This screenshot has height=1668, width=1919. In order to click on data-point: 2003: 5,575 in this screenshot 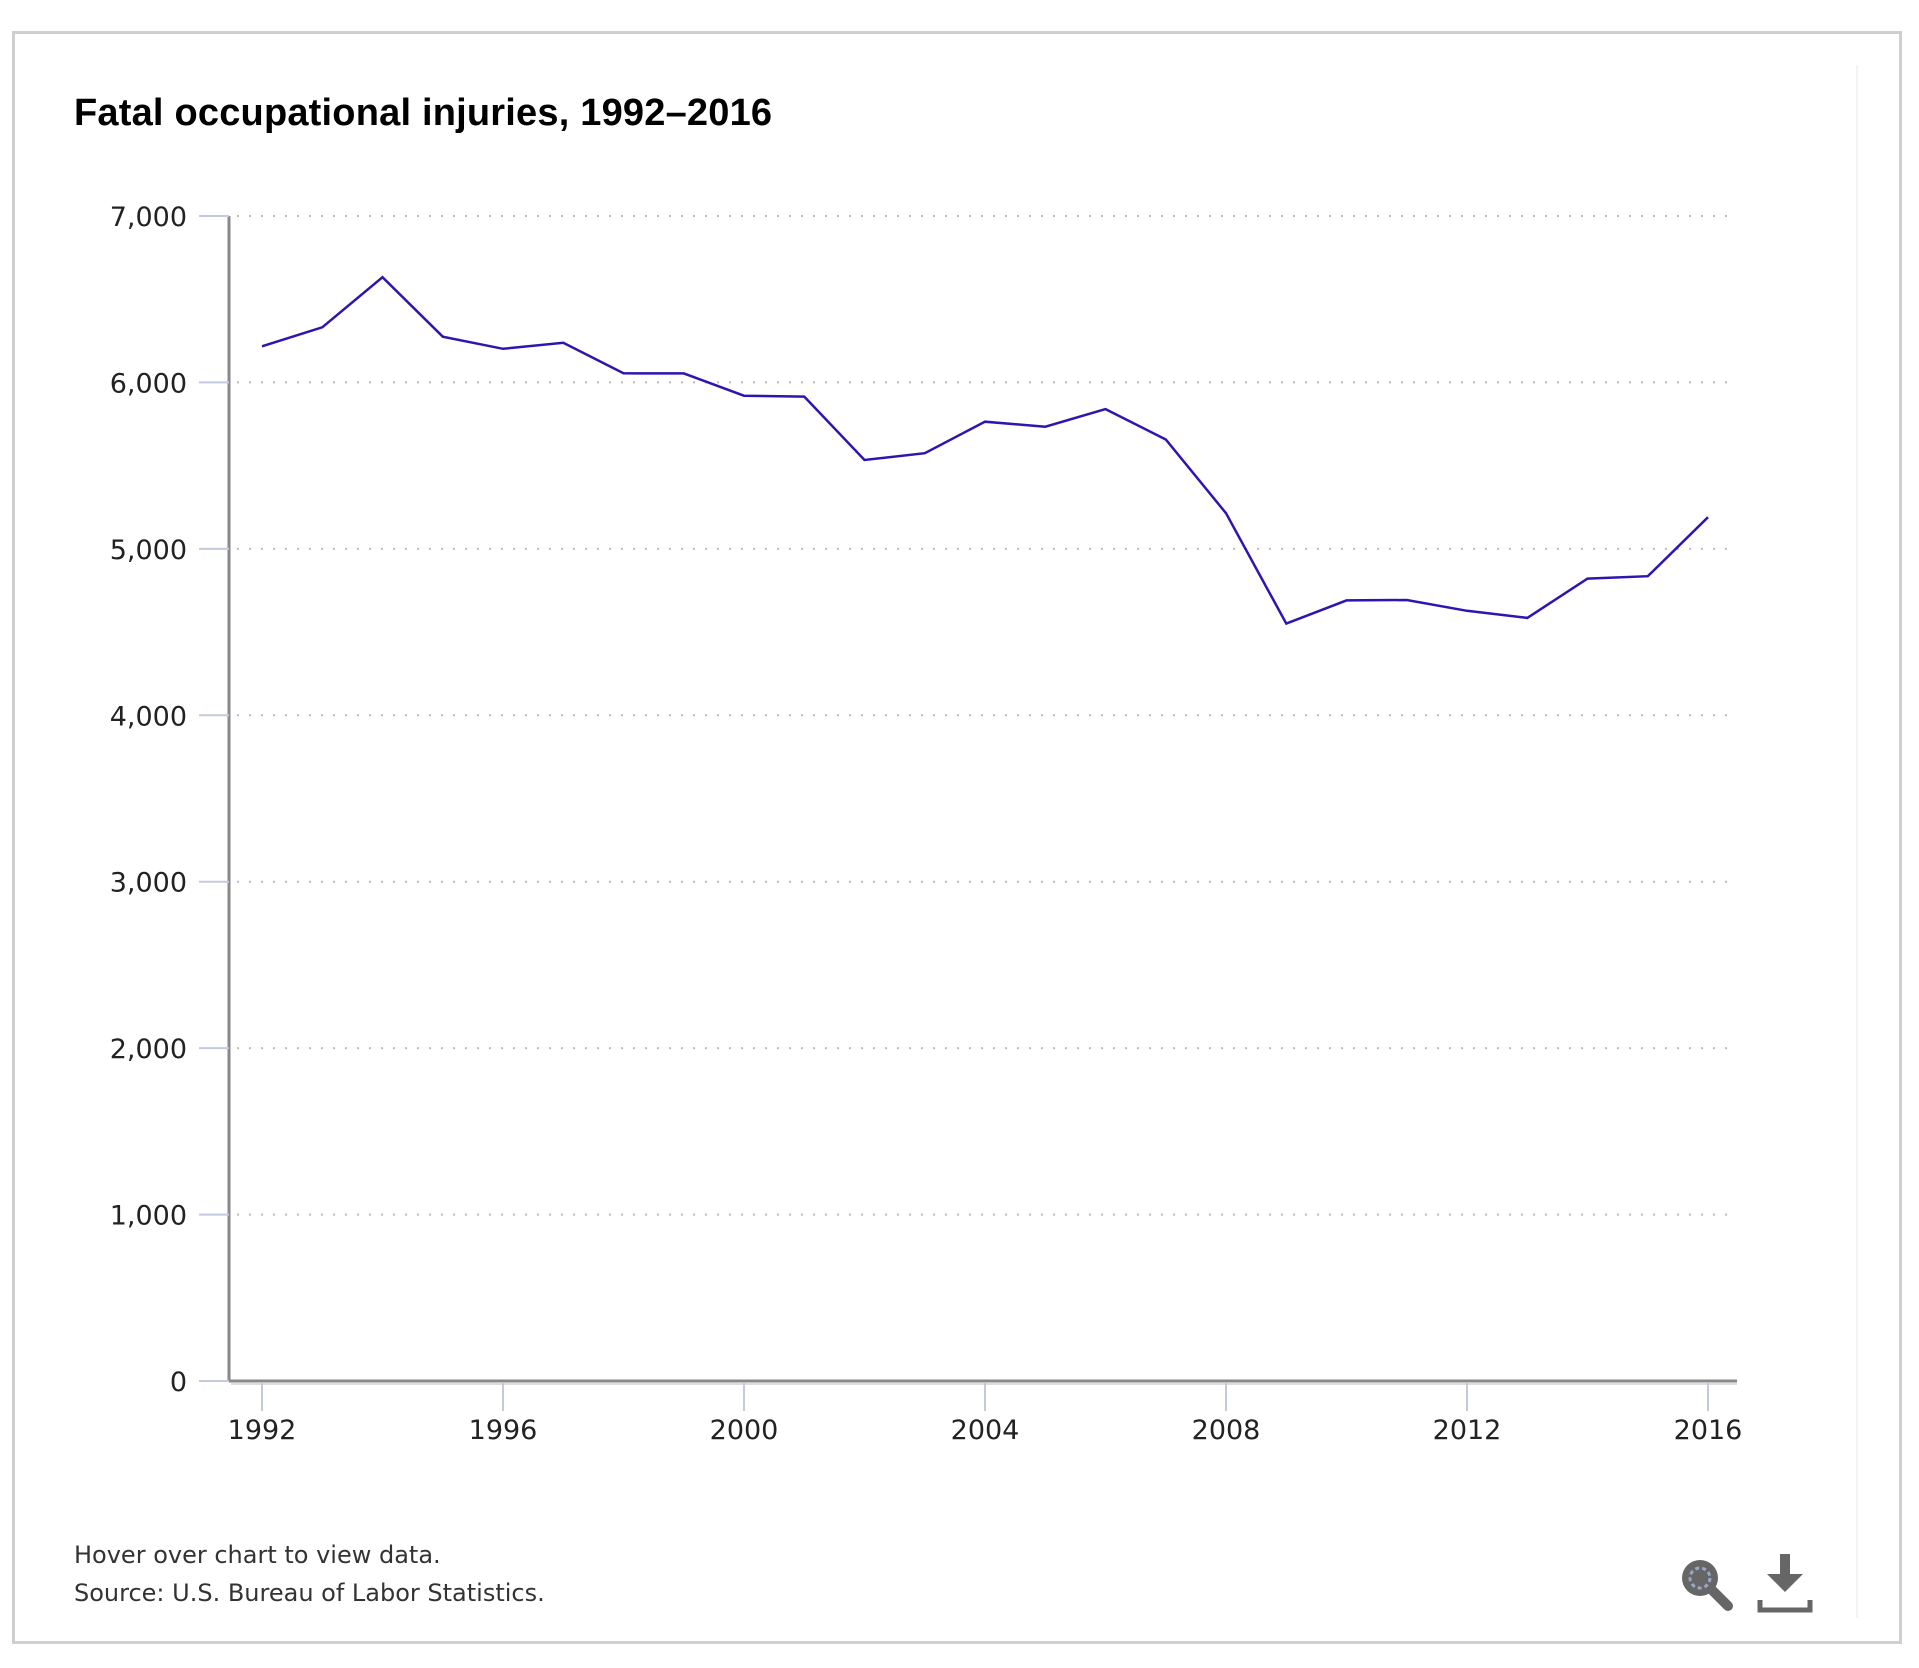, I will do `click(925, 453)`.